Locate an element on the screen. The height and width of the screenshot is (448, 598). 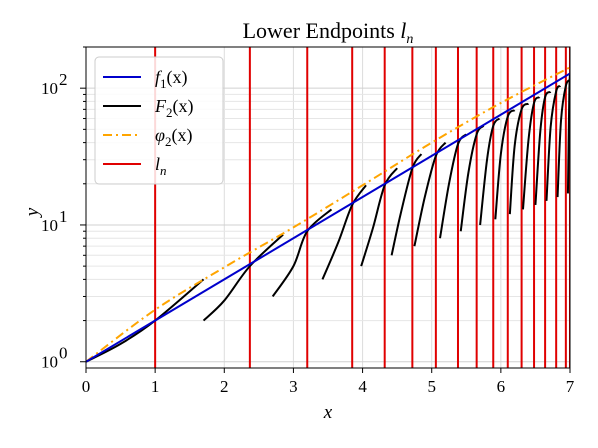
legend-box is located at coordinates (159, 120).